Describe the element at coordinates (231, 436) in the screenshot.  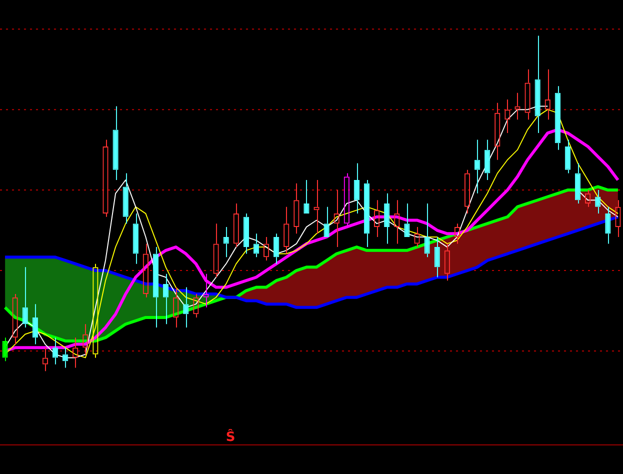
I see `text: Ŝ` at that location.